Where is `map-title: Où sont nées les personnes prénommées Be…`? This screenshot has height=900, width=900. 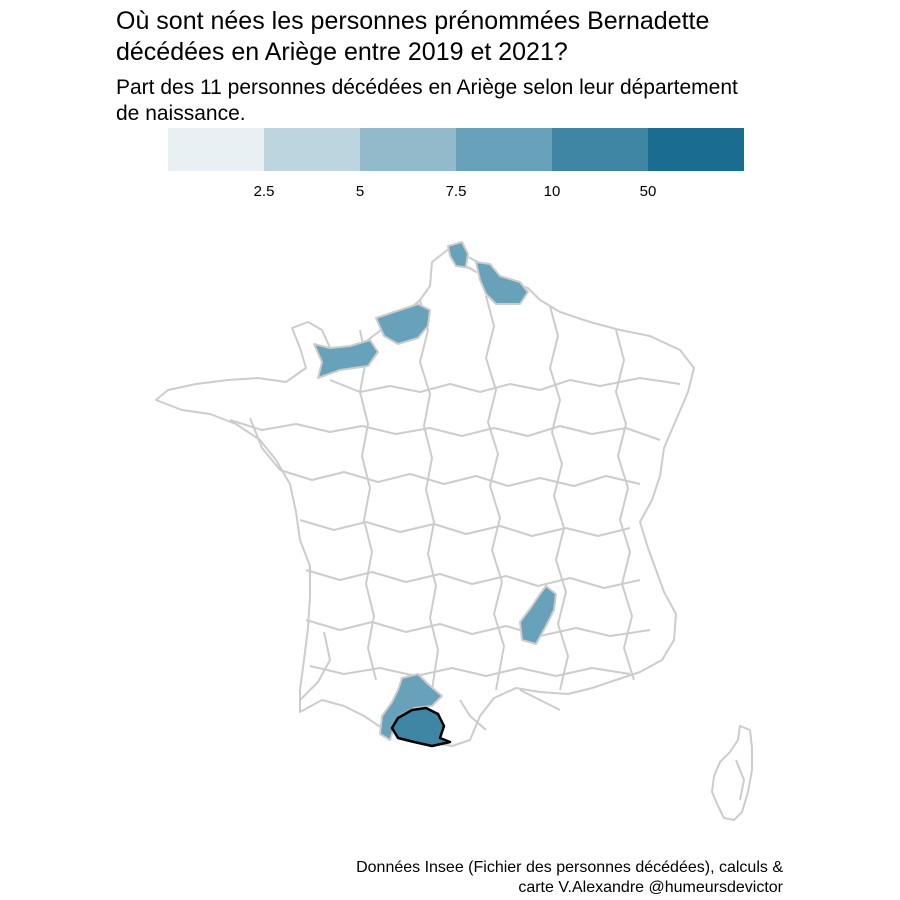
map-title: Où sont nées les personnes prénommées Be… is located at coordinates (496, 37).